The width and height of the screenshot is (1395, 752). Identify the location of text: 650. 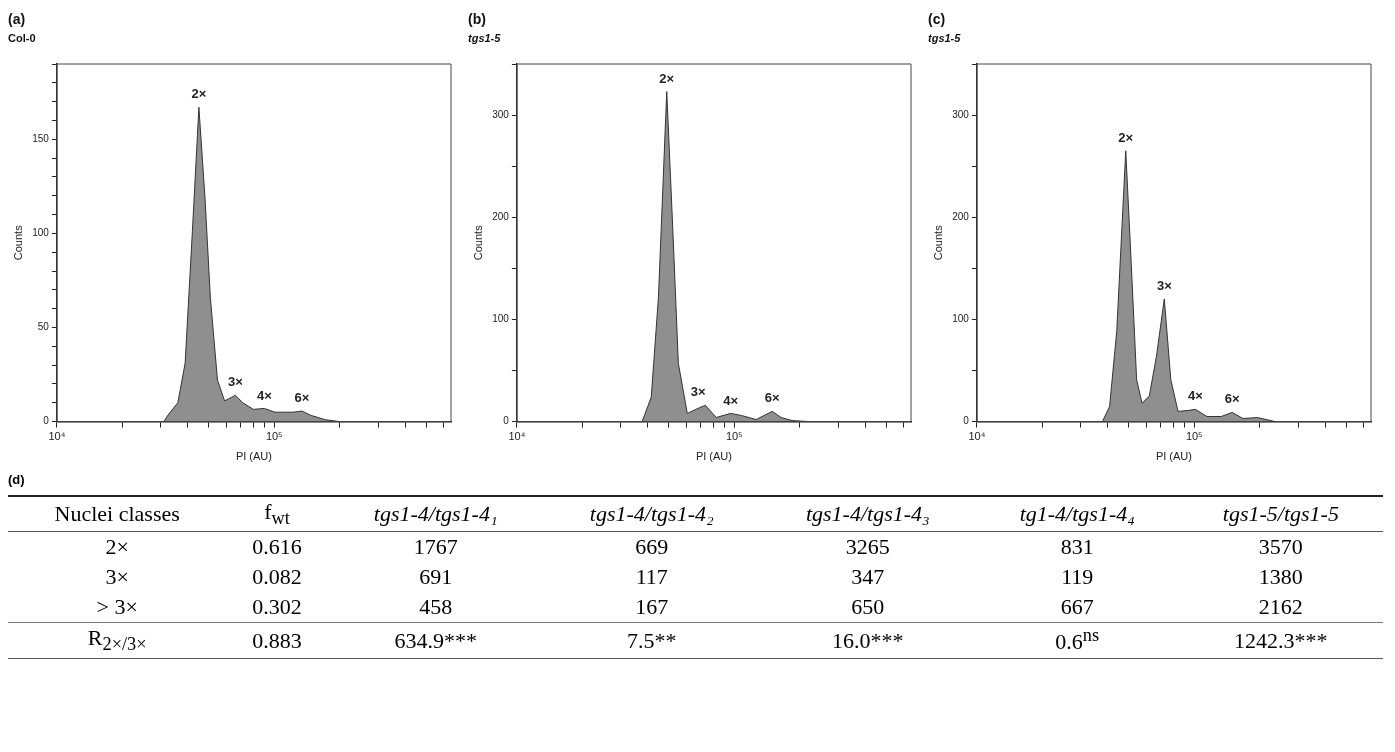
(868, 607).